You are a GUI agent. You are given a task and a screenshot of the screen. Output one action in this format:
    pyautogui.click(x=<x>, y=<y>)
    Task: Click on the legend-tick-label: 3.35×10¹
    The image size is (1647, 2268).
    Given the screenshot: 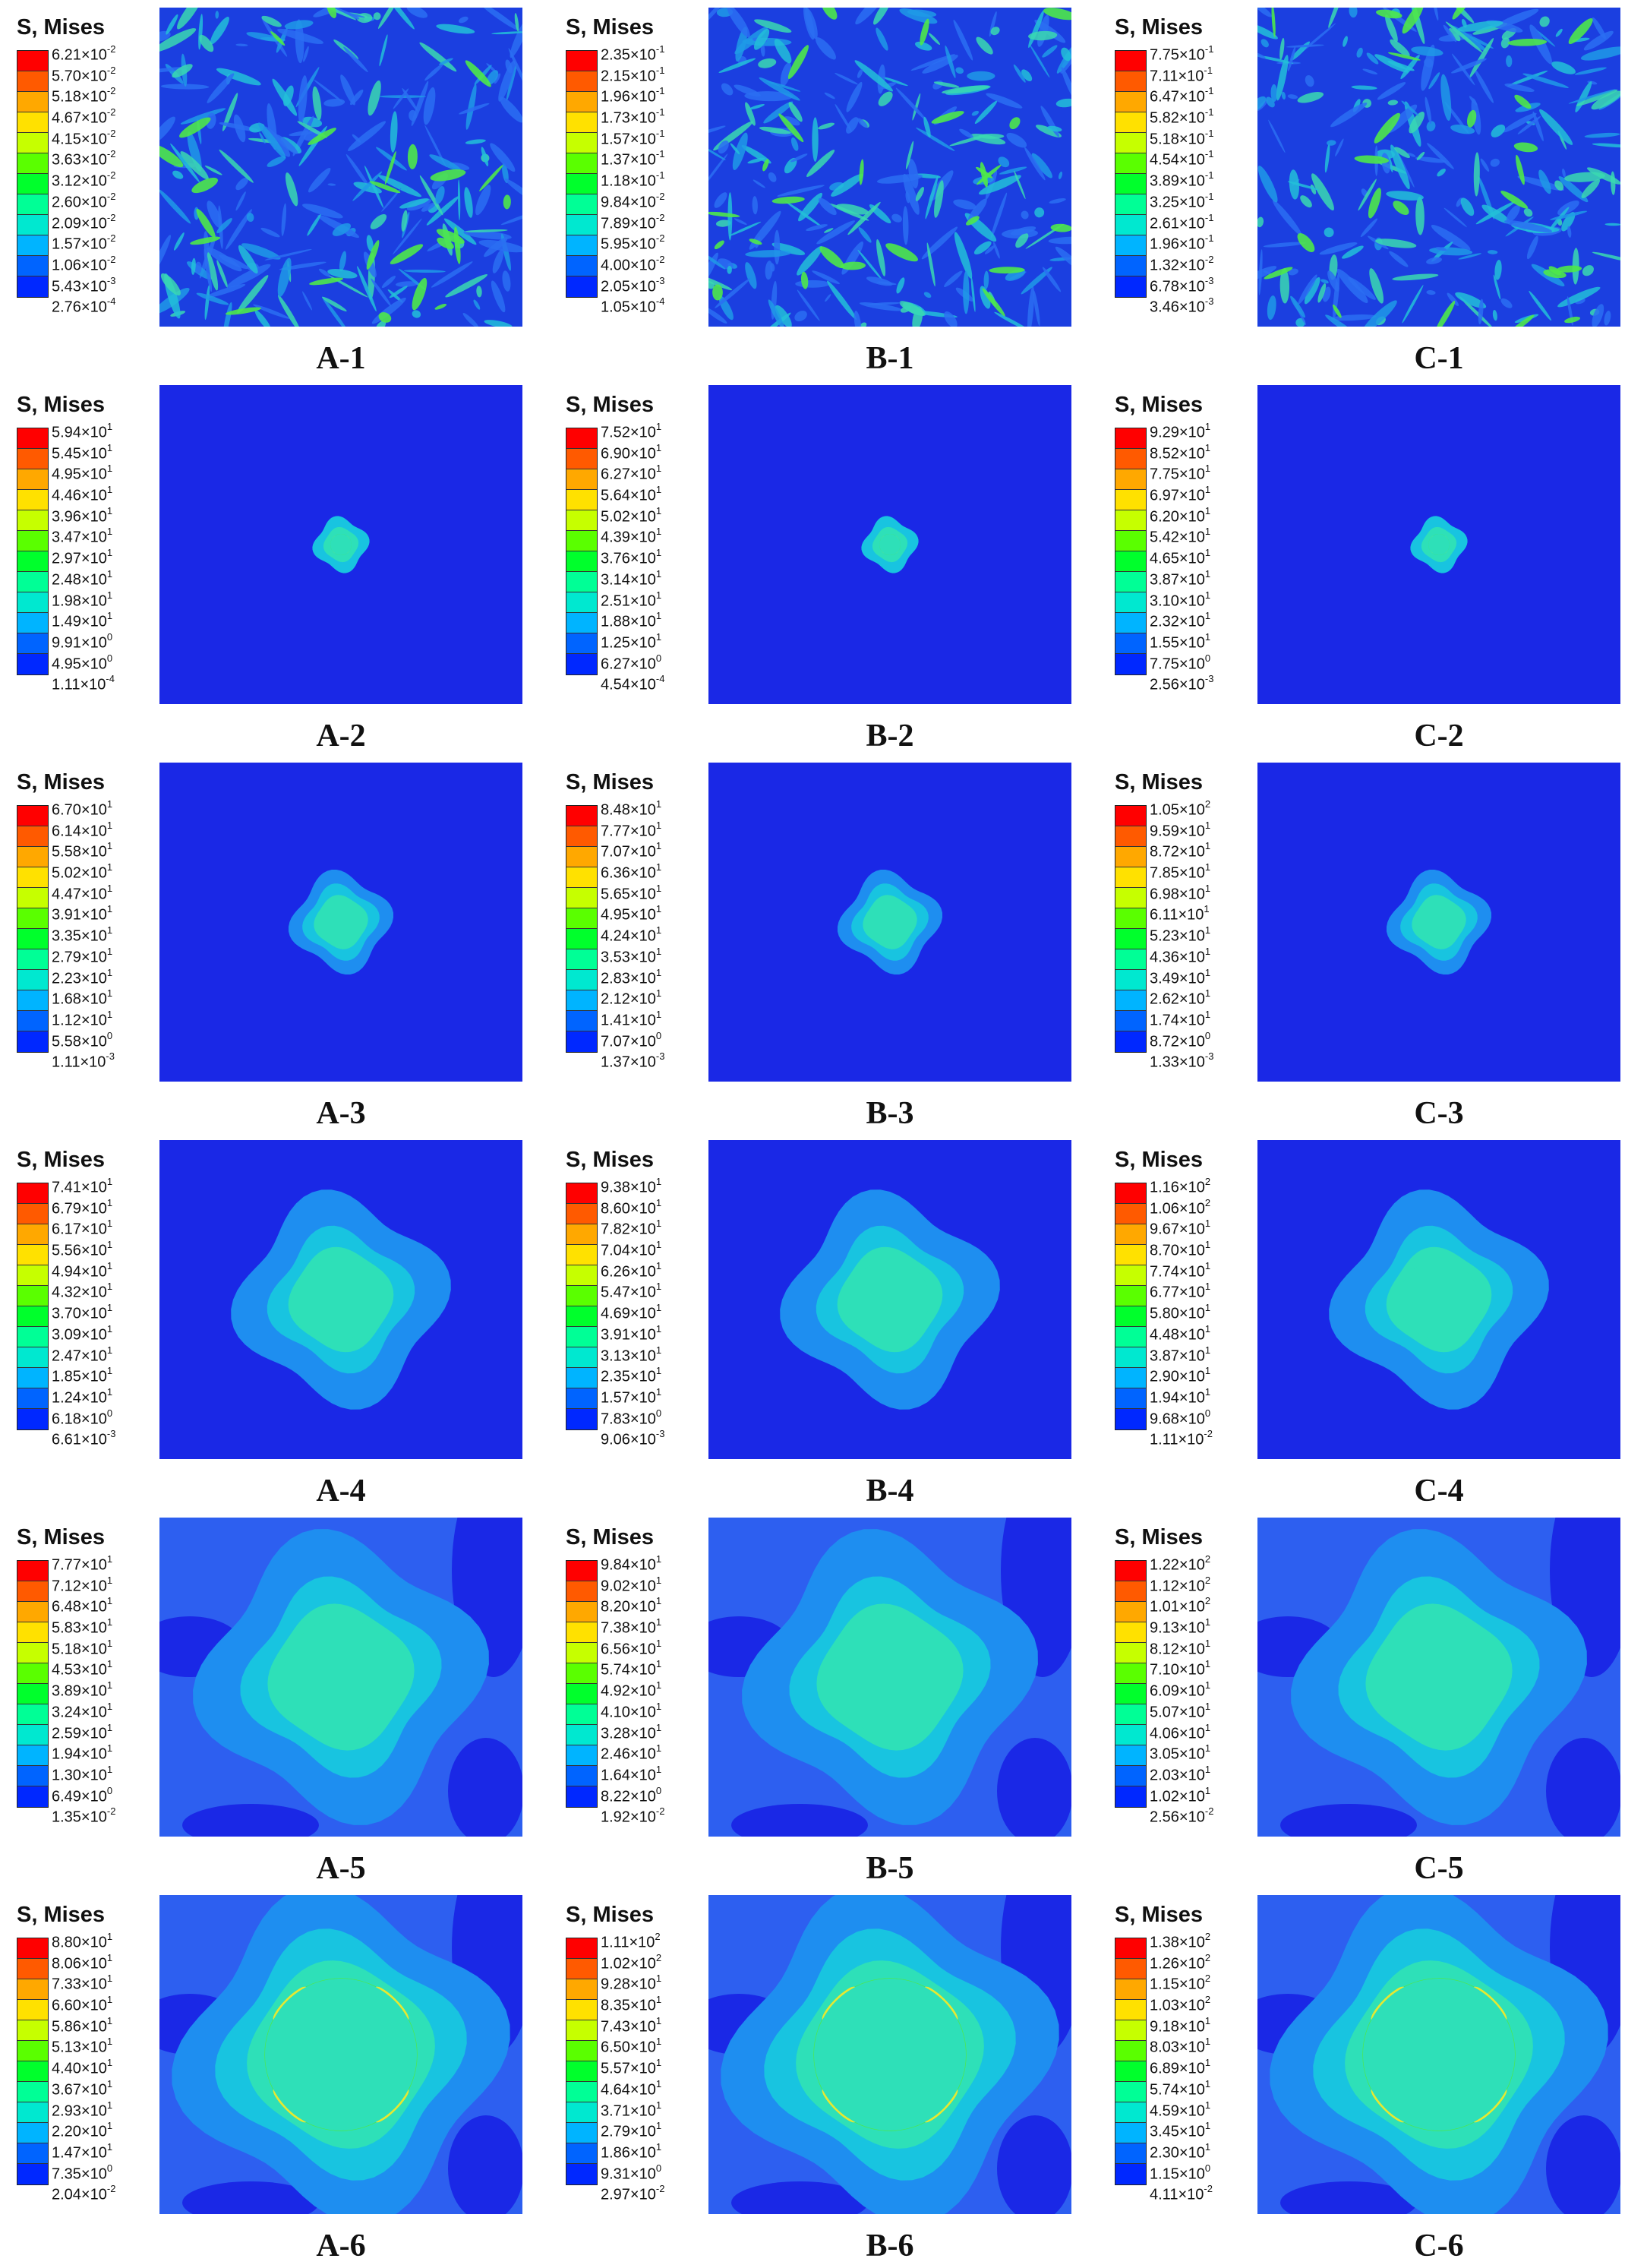 What is the action you would take?
    pyautogui.click(x=82, y=934)
    